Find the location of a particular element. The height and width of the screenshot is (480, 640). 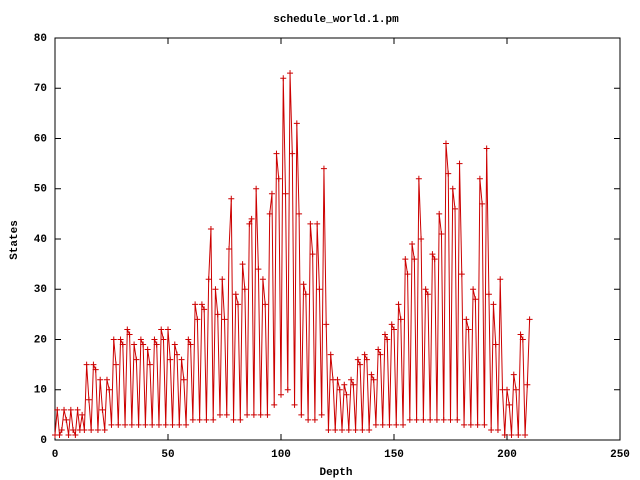

y-tick-label: 50 is located at coordinates (40, 190).